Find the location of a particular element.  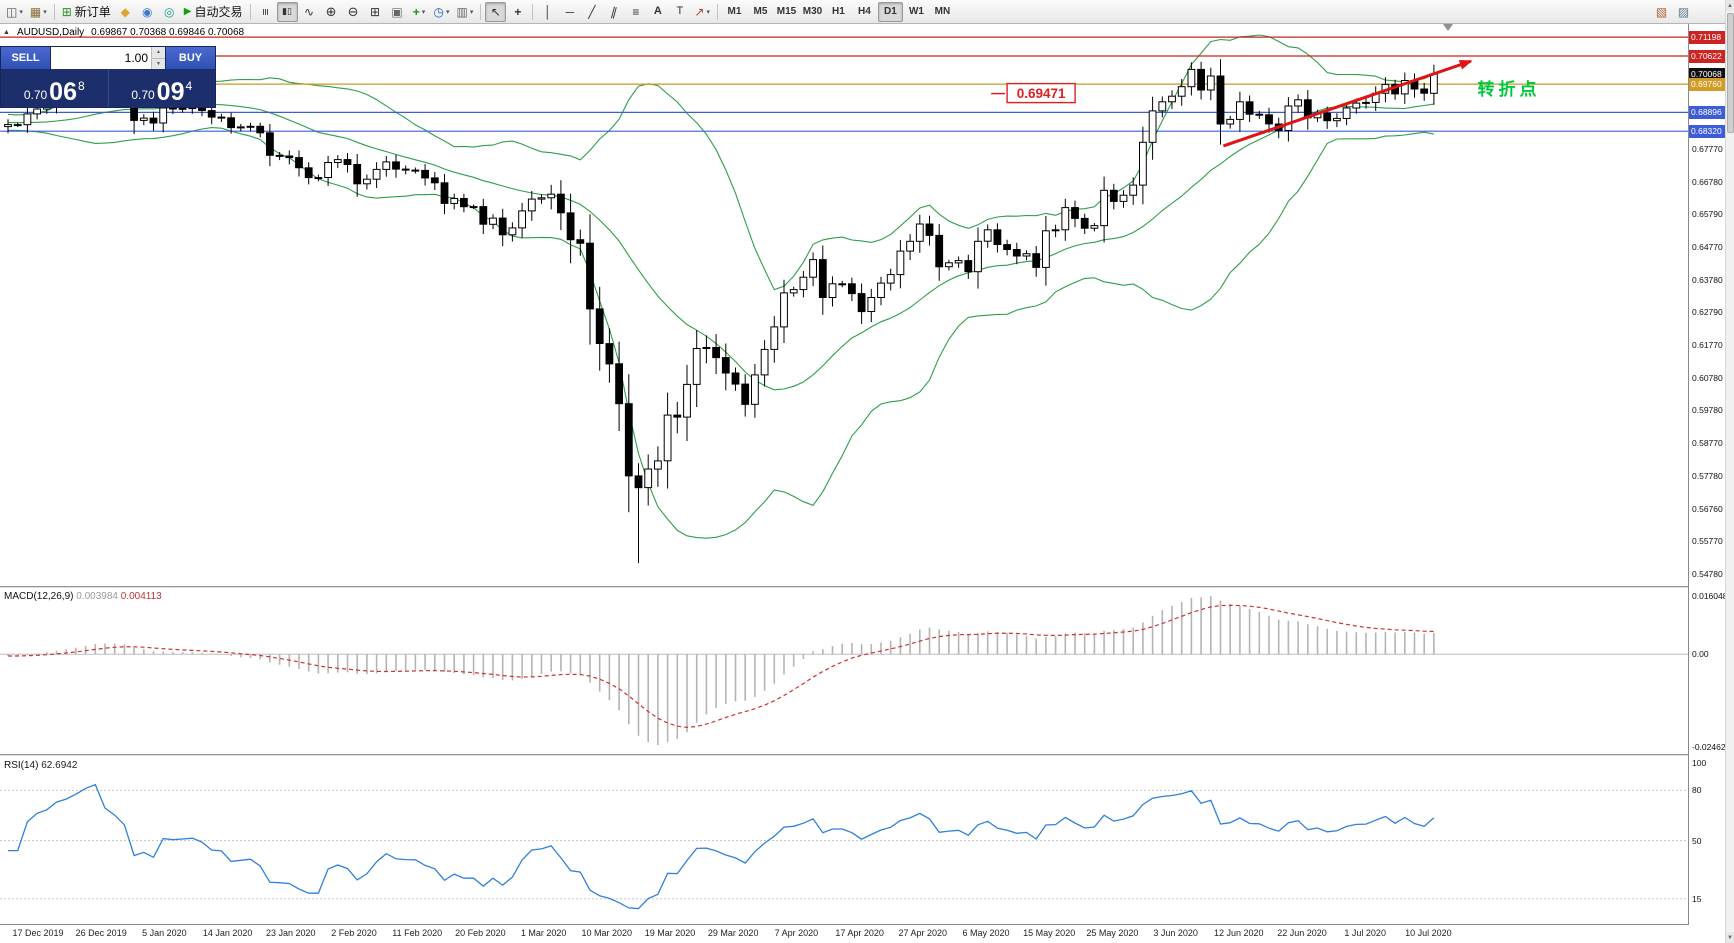

periods-button: ◷ ▾ is located at coordinates (442, 12).